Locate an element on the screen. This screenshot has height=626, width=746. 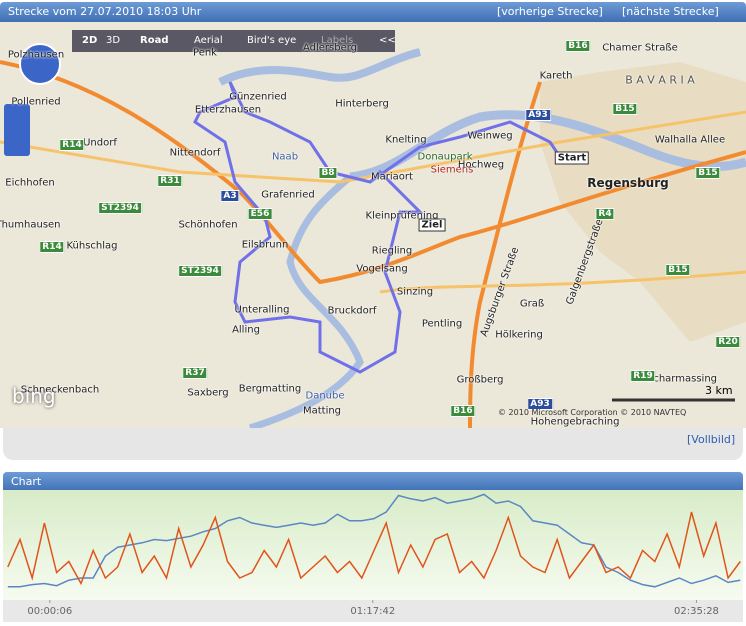
x-tick-label: 01:17:42 is located at coordinates (372, 611).